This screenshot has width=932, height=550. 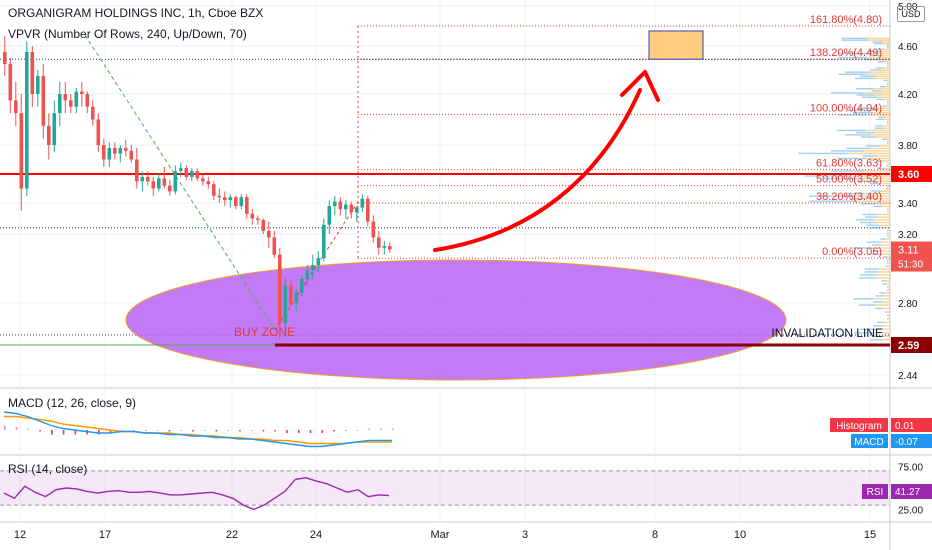 I want to click on indicator-label: VPVR (Number Of Rows, 240, Up/Down, 70), so click(x=127, y=34).